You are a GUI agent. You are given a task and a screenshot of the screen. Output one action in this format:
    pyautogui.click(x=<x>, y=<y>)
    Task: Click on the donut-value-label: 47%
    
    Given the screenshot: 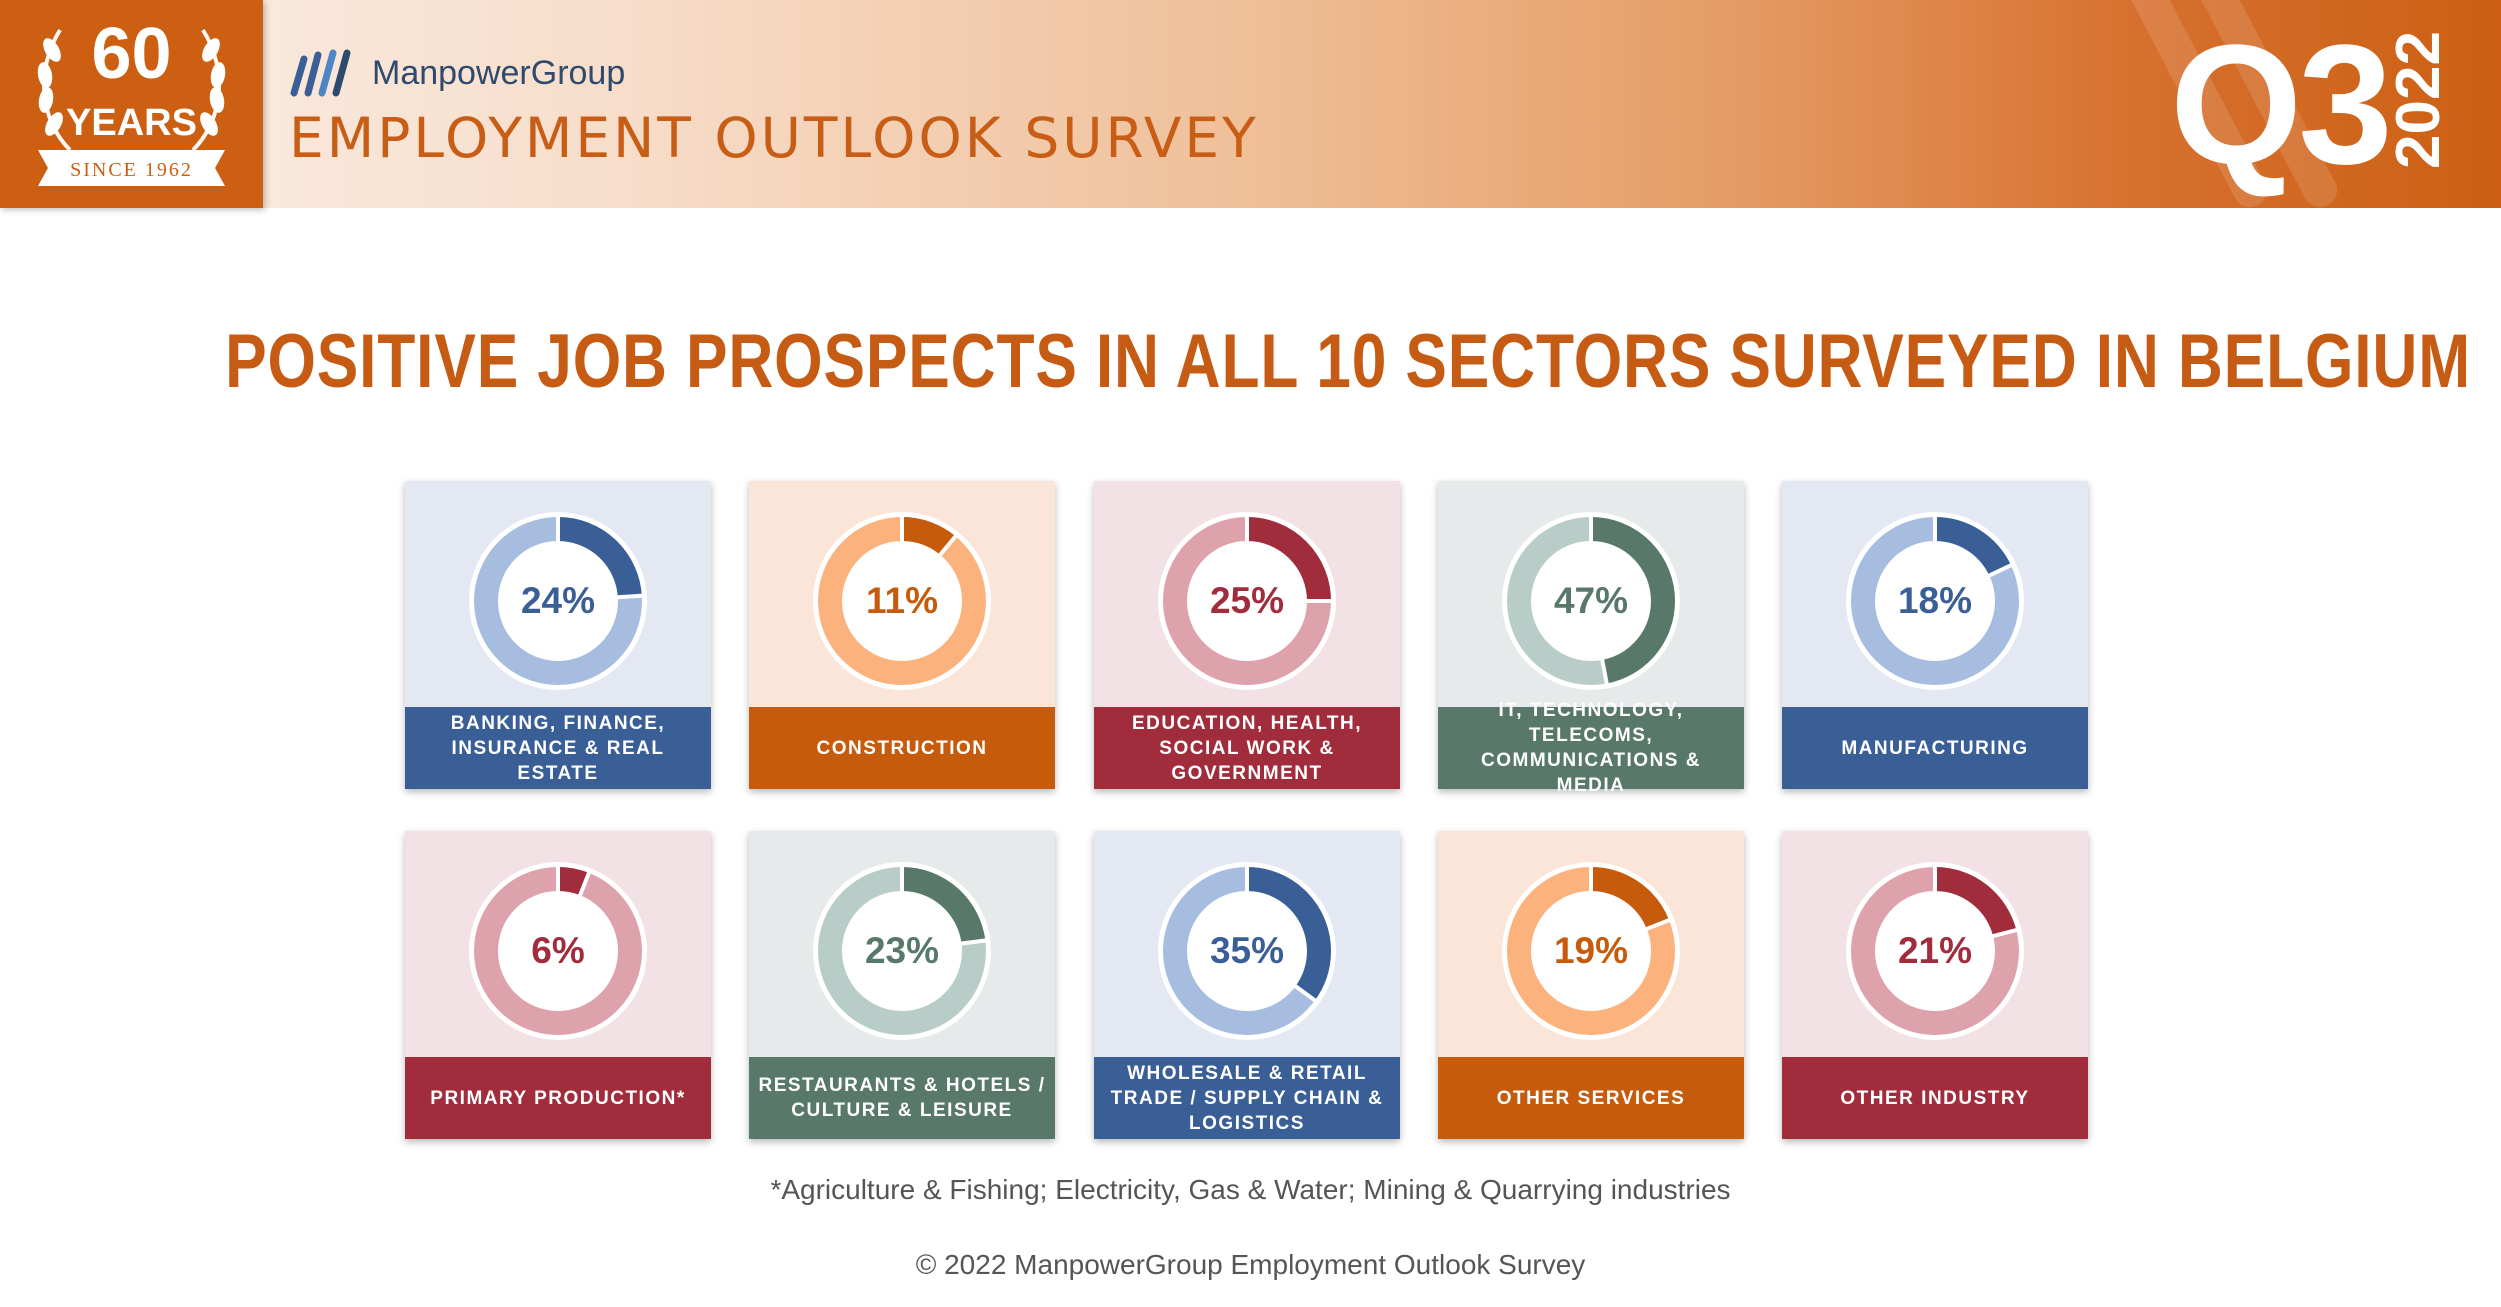 What is the action you would take?
    pyautogui.click(x=1591, y=600)
    